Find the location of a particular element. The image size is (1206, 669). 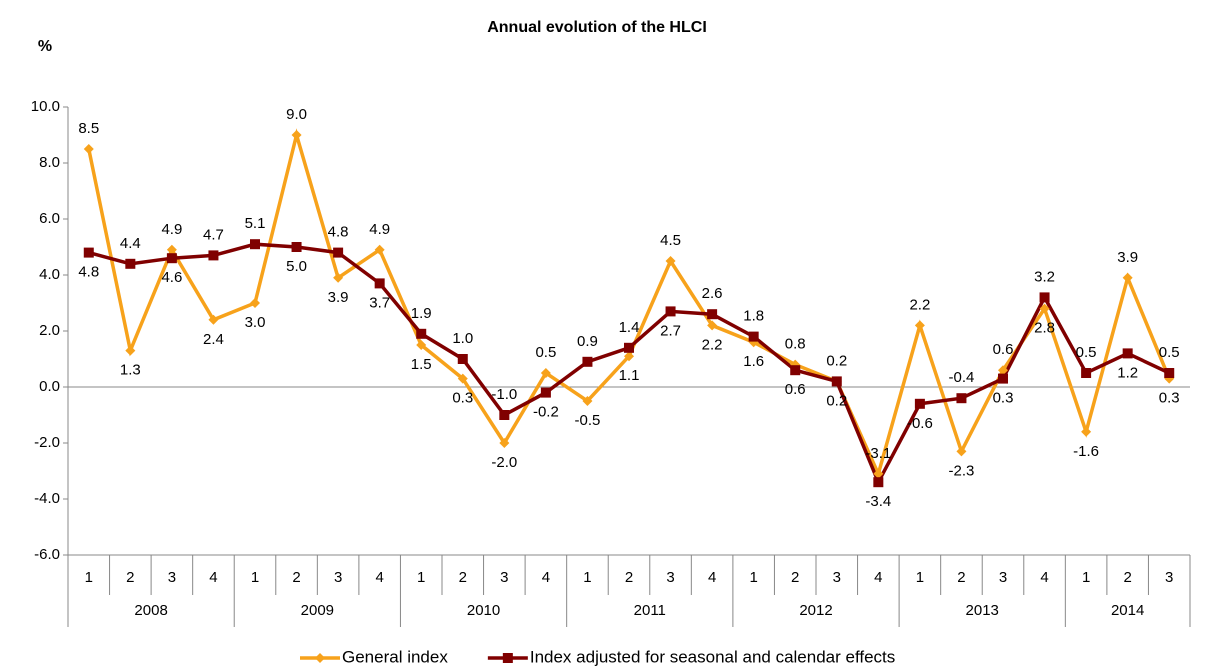

data-label: 0.9 is located at coordinates (587, 341).